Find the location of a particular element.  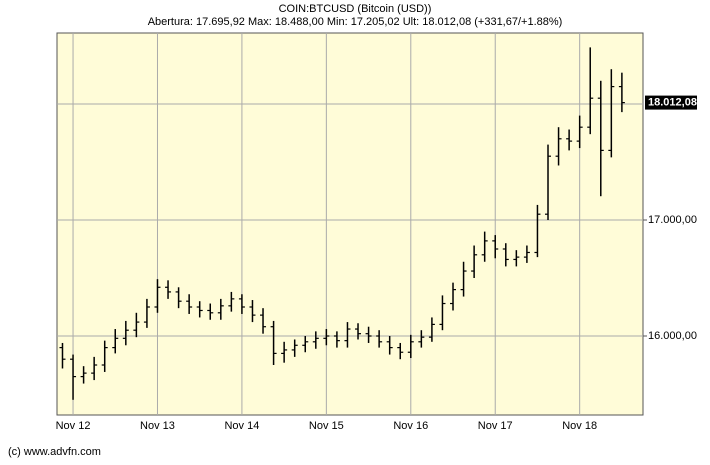

last-price-label: 18.012,08 is located at coordinates (672, 102).